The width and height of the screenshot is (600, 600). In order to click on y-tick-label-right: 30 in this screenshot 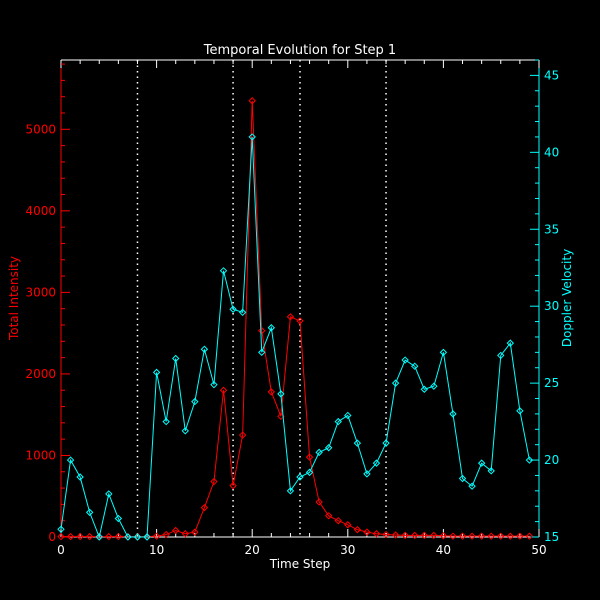, I will do `click(551, 306)`.